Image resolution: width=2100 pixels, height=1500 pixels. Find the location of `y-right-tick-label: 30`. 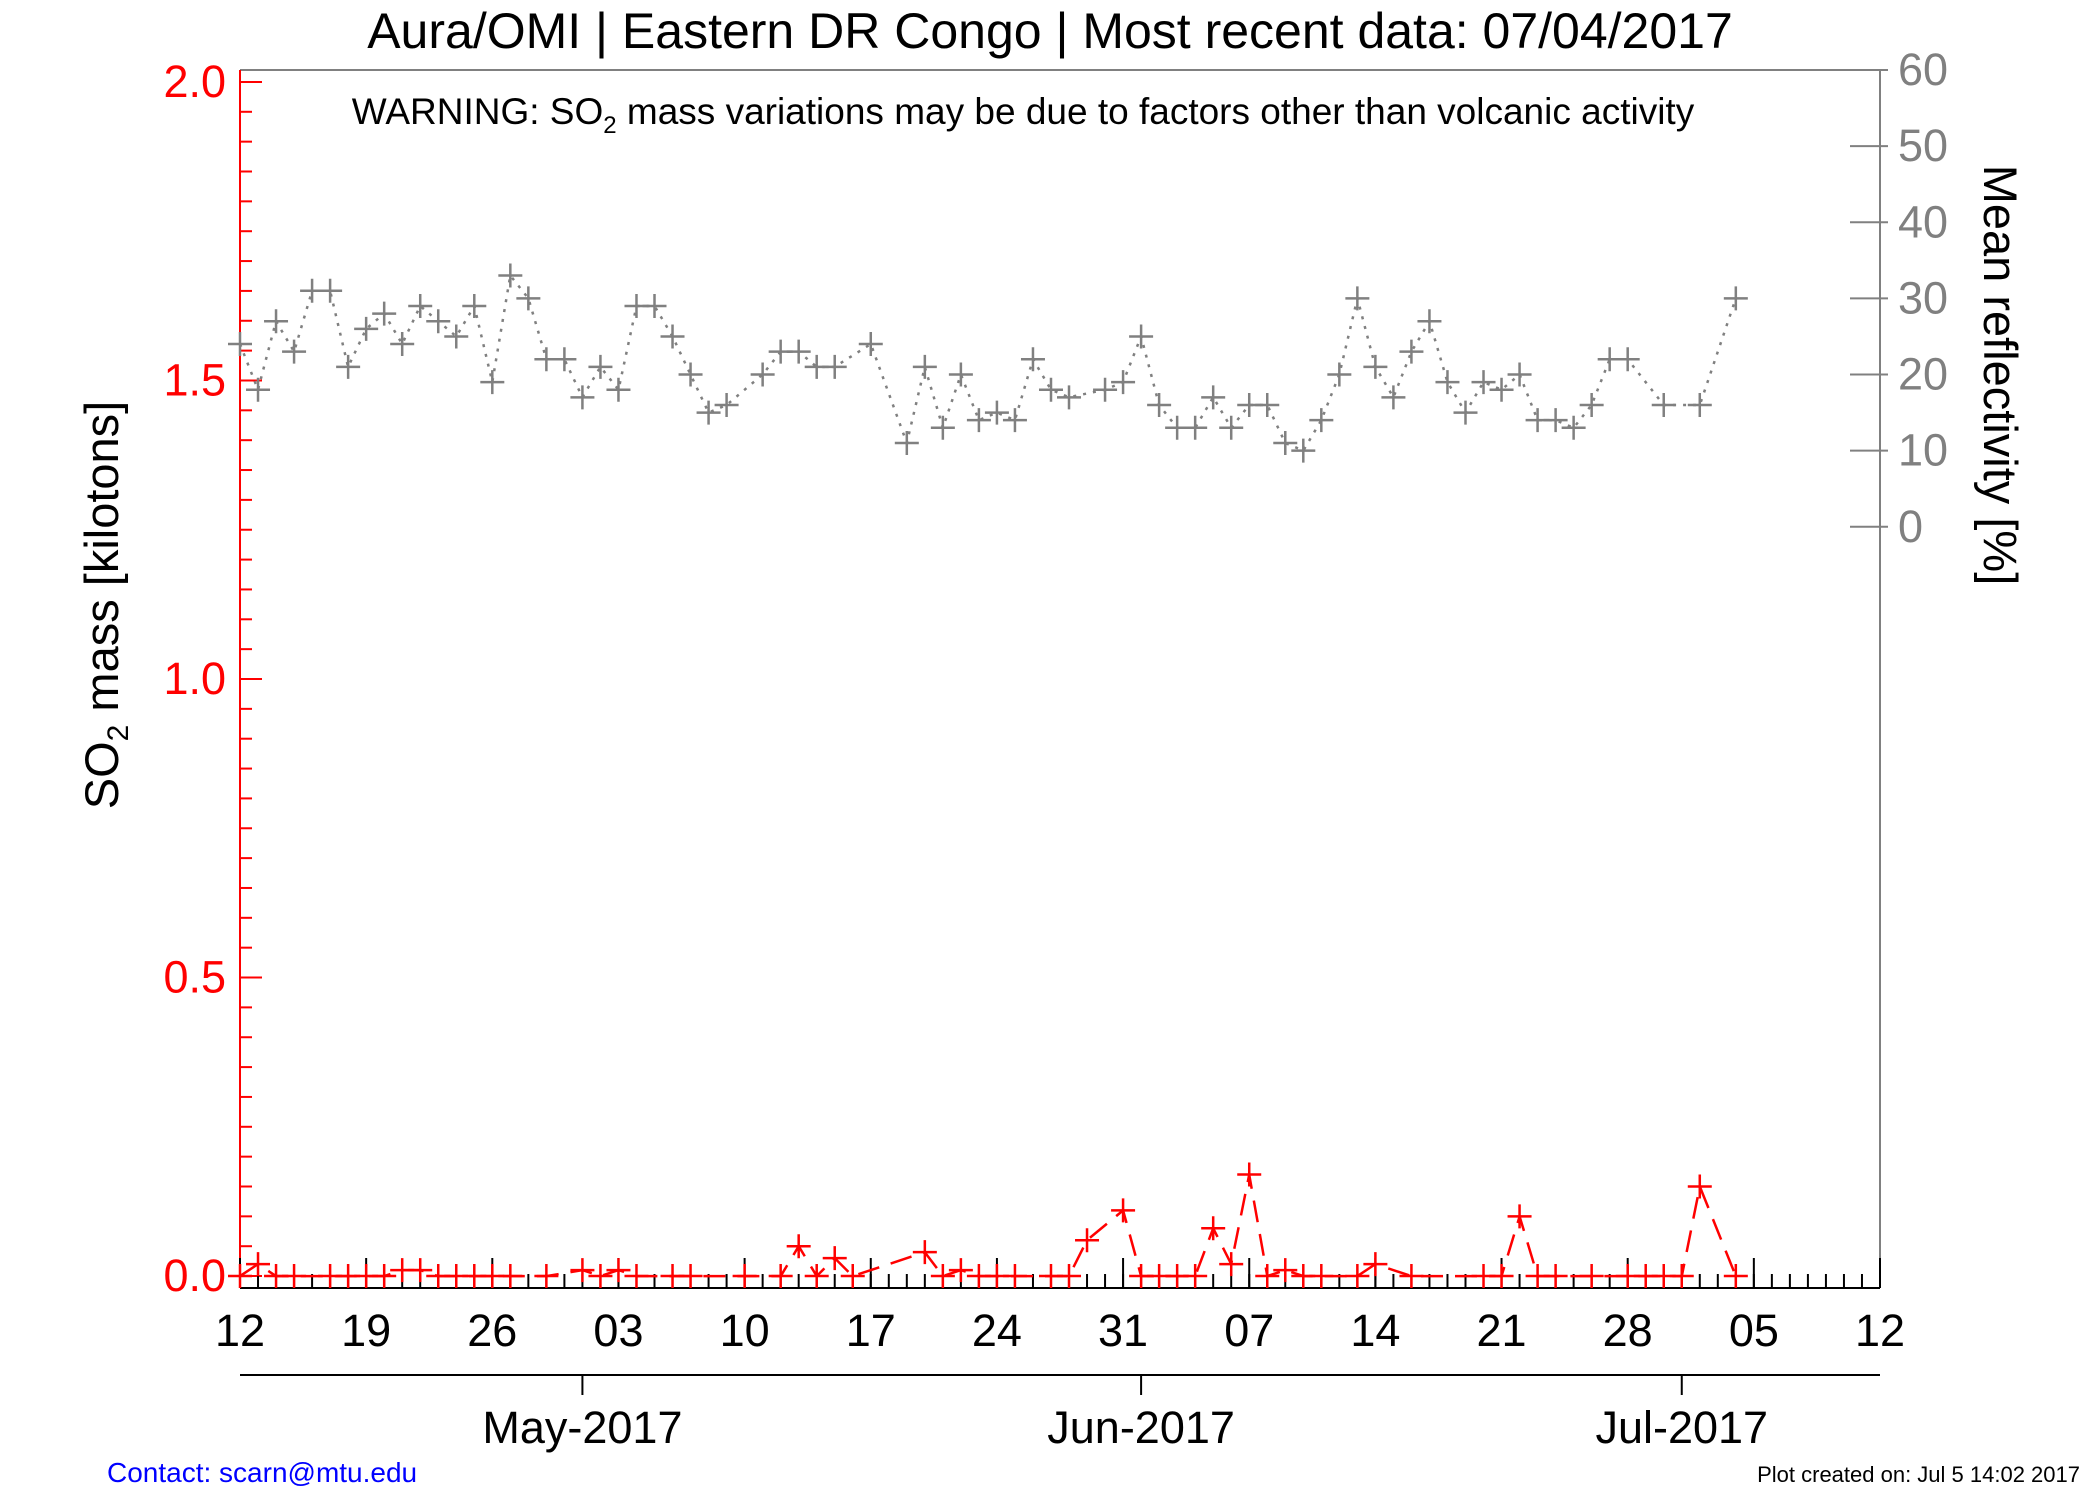

y-right-tick-label: 30 is located at coordinates (1923, 297).